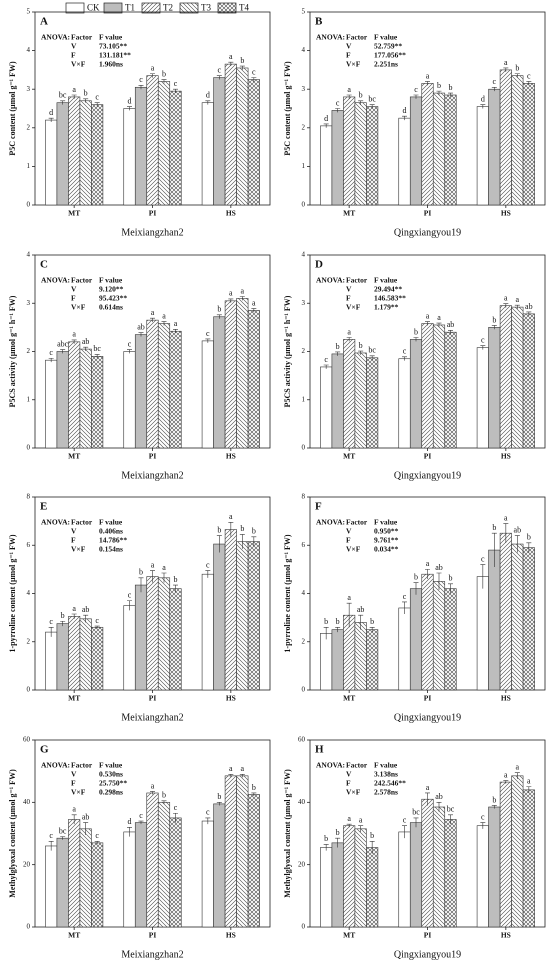 The width and height of the screenshot is (550, 966). Describe the element at coordinates (304, 303) in the screenshot. I see `y-tick-label: 3` at that location.